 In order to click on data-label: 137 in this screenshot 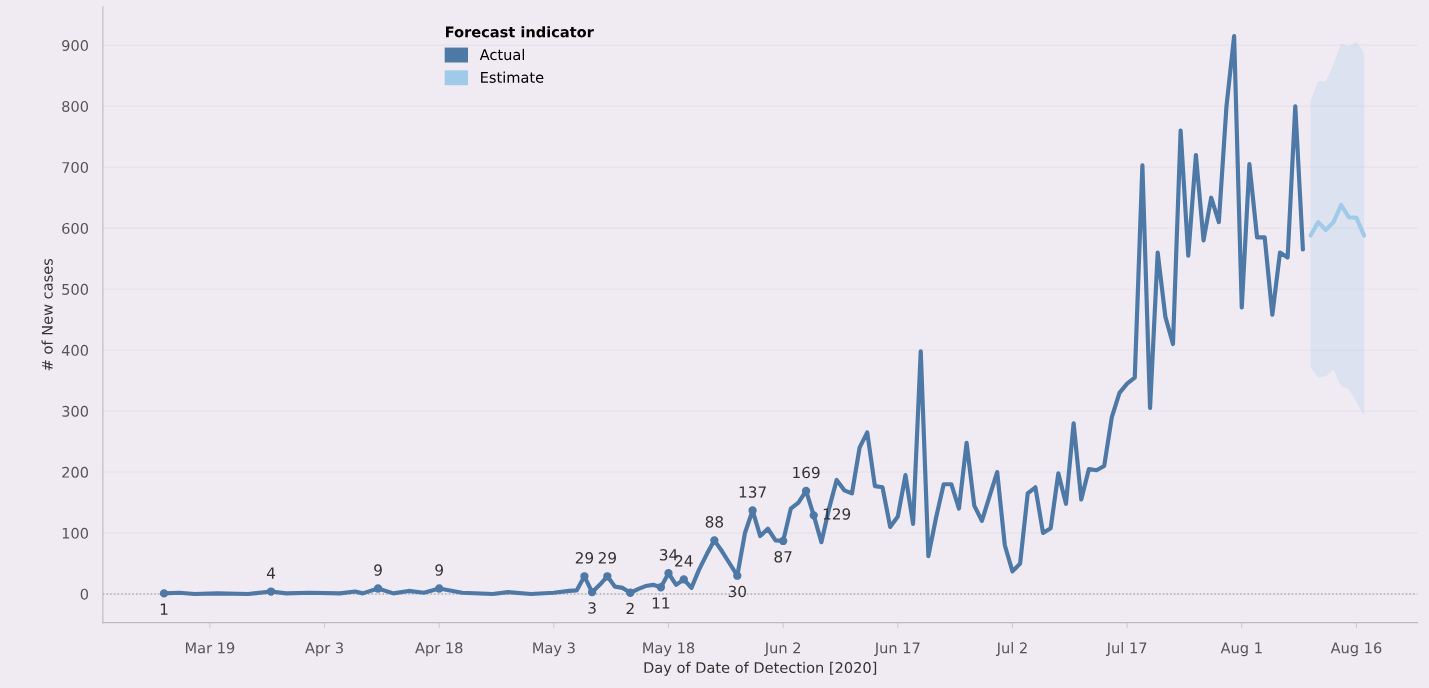, I will do `click(752, 492)`.